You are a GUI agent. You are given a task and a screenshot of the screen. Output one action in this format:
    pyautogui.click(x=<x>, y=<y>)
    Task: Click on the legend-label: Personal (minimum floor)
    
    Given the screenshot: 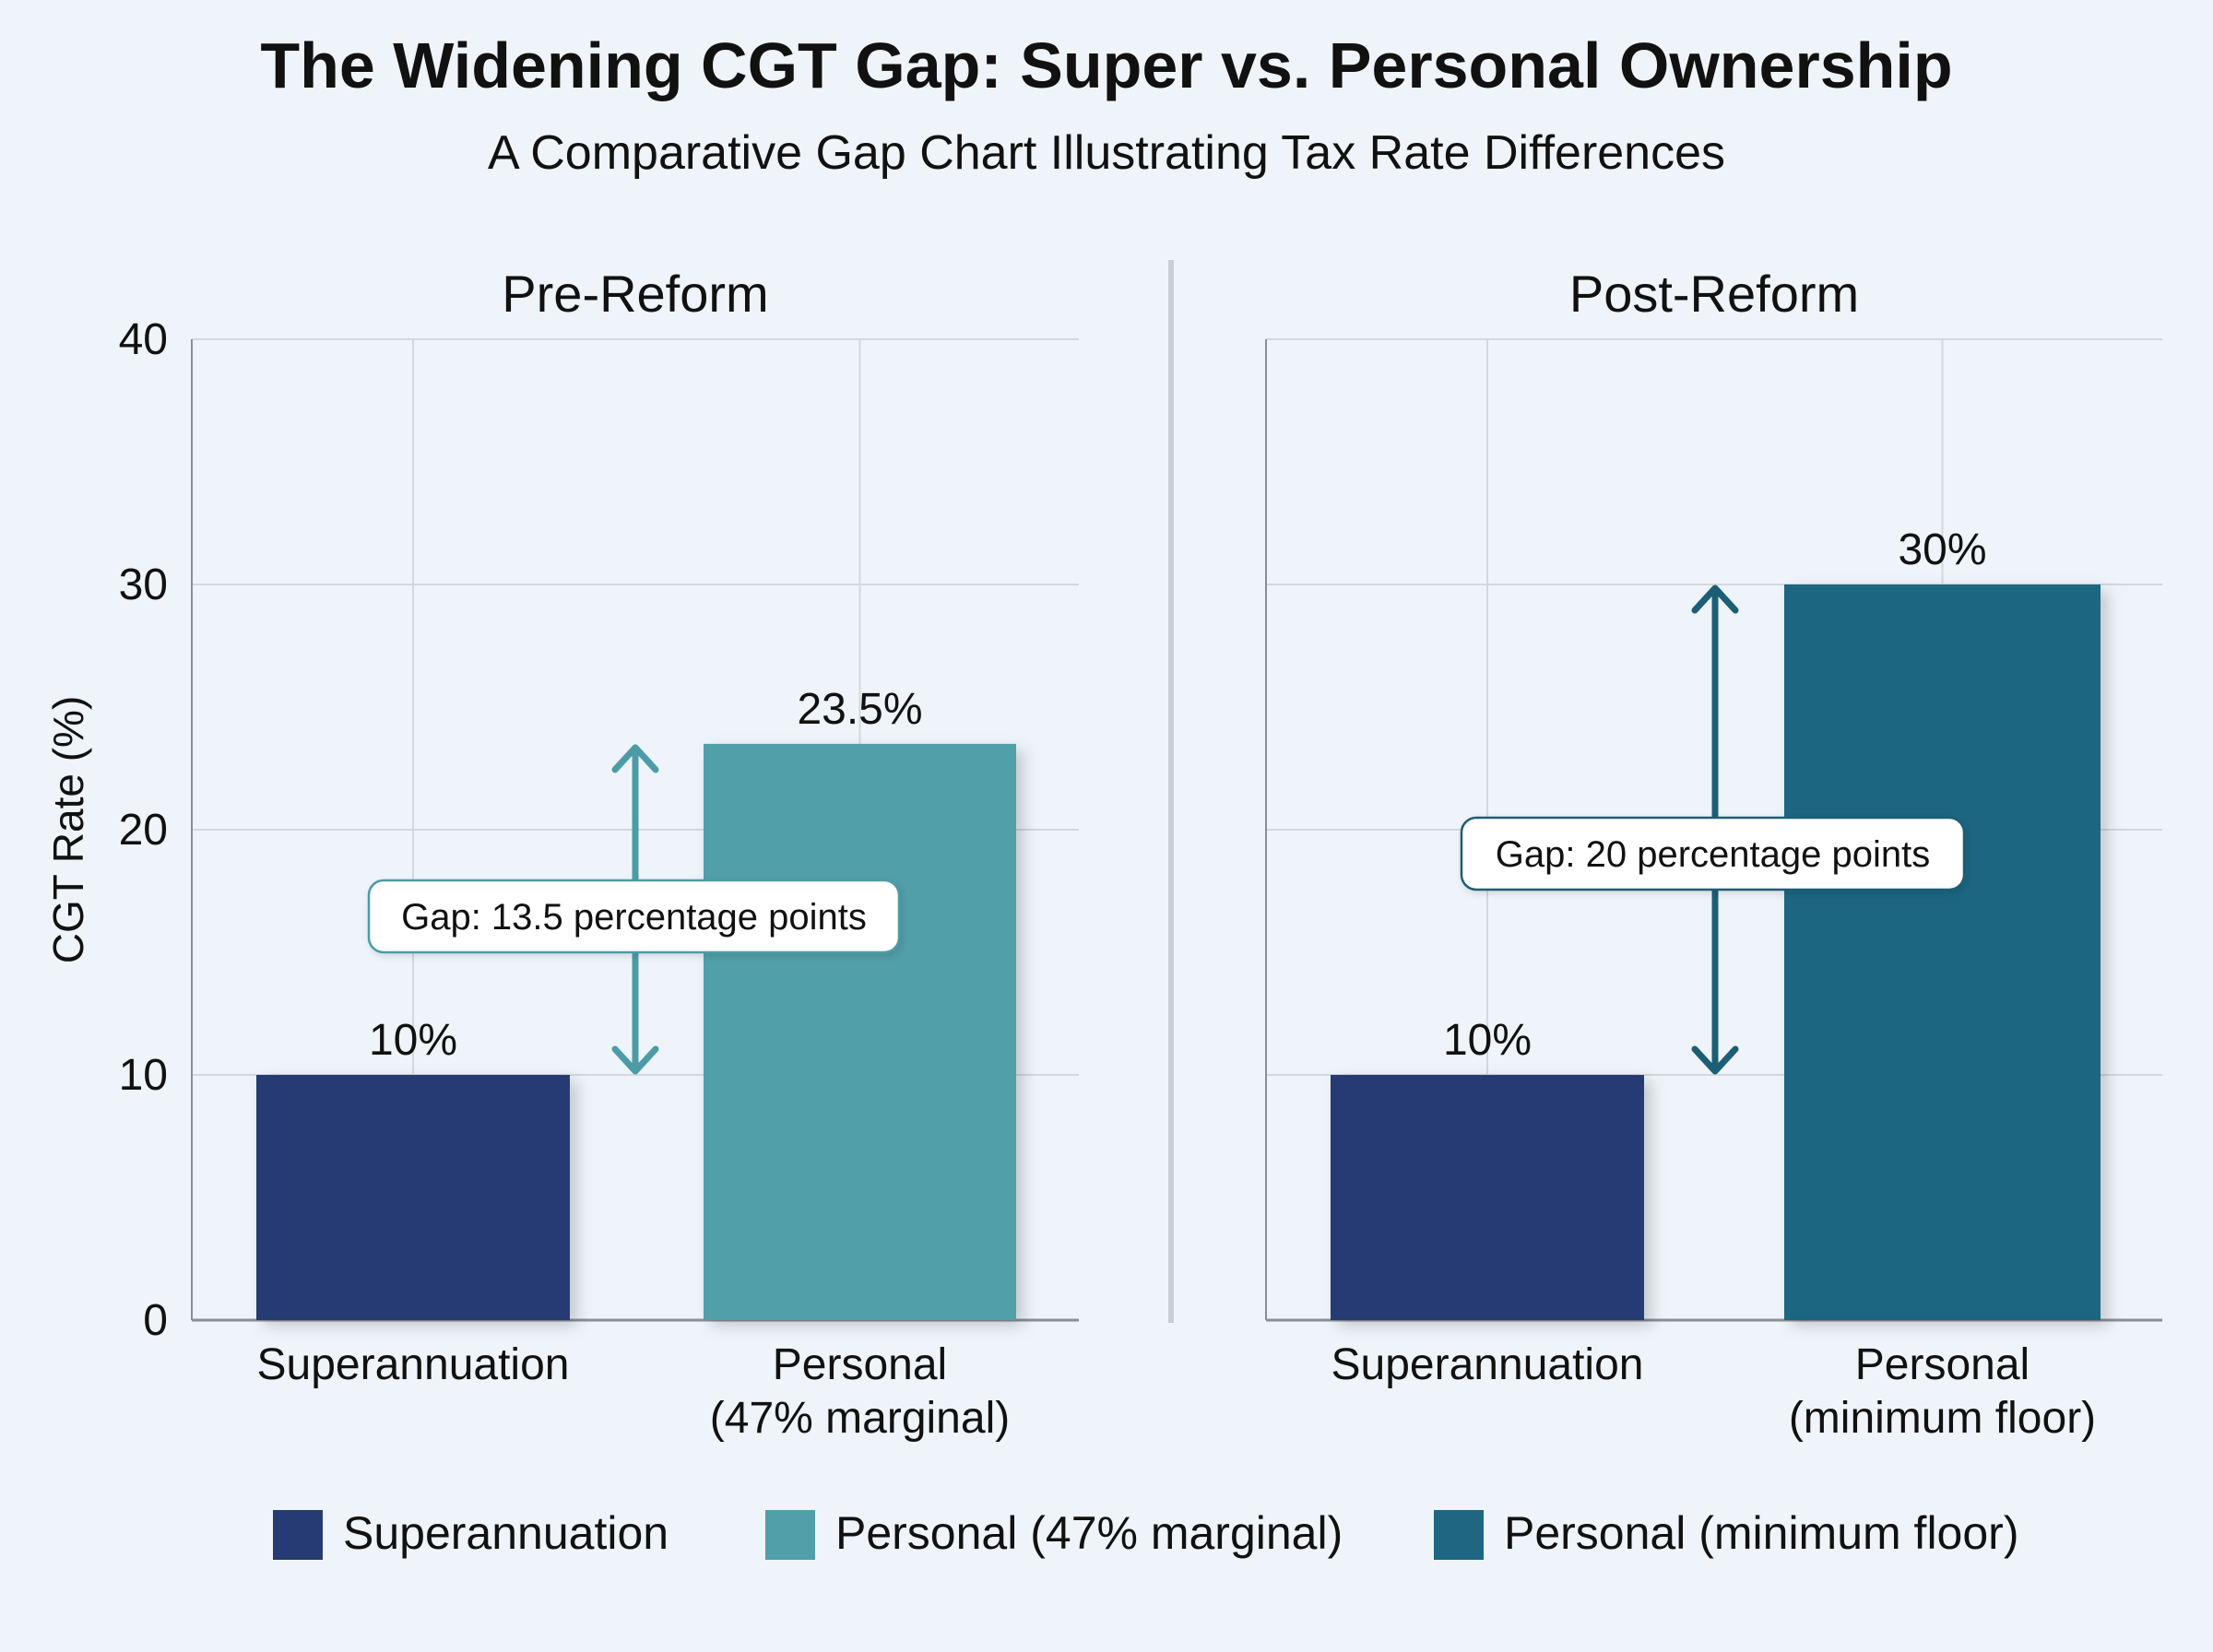 What is the action you would take?
    pyautogui.click(x=1761, y=1533)
    